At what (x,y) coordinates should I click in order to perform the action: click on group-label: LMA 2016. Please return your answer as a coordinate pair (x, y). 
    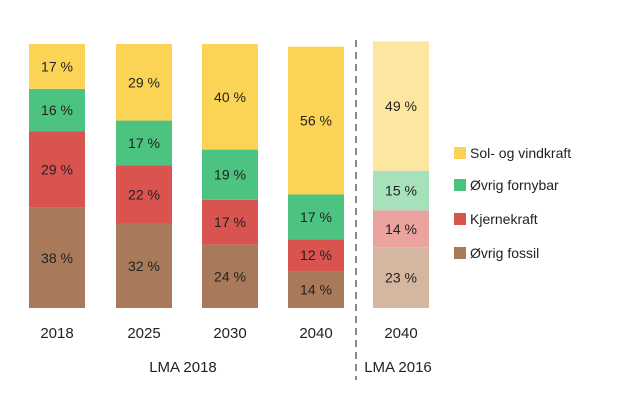
    Looking at the image, I should click on (398, 367).